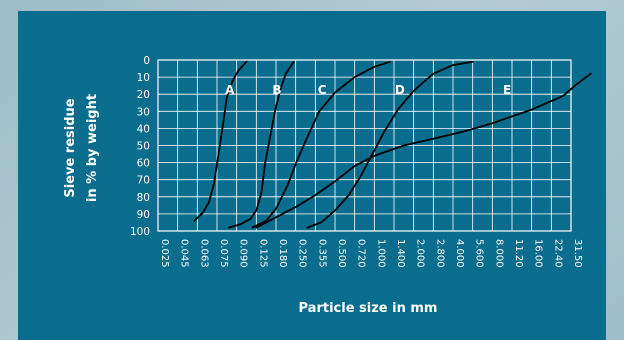 The width and height of the screenshot is (624, 340). Describe the element at coordinates (479, 253) in the screenshot. I see `x-tick-label: 5.600` at that location.